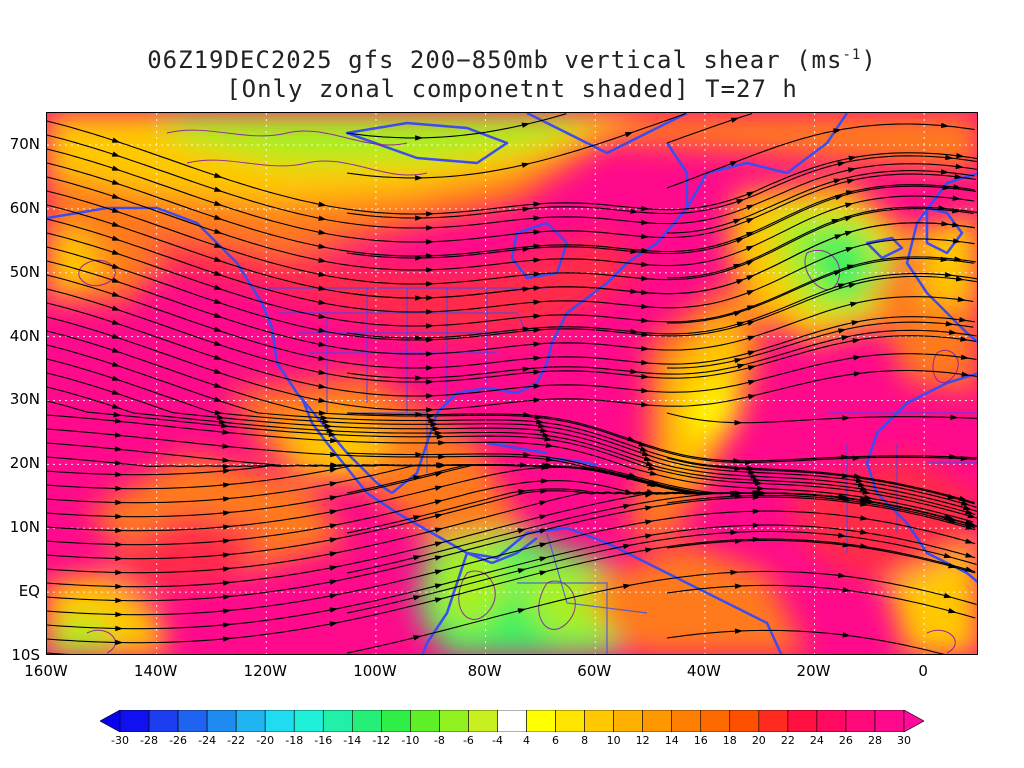 Image resolution: width=1024 pixels, height=768 pixels. What do you see at coordinates (24, 143) in the screenshot?
I see `lat-label: 70N` at bounding box center [24, 143].